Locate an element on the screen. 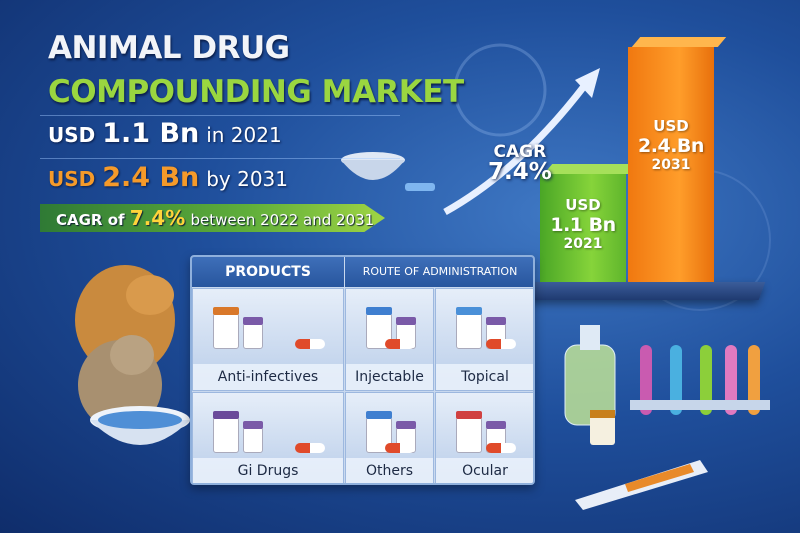 This screenshot has height=533, width=800. cagr-value: 7.4% is located at coordinates (157, 218).